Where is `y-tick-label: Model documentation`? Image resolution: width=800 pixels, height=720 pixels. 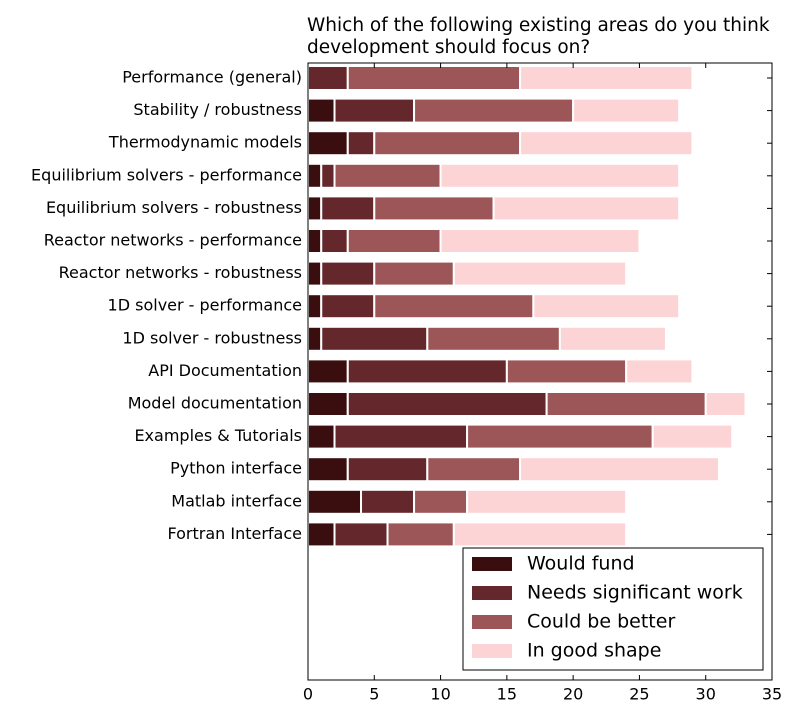
y-tick-label: Model documentation is located at coordinates (215, 403).